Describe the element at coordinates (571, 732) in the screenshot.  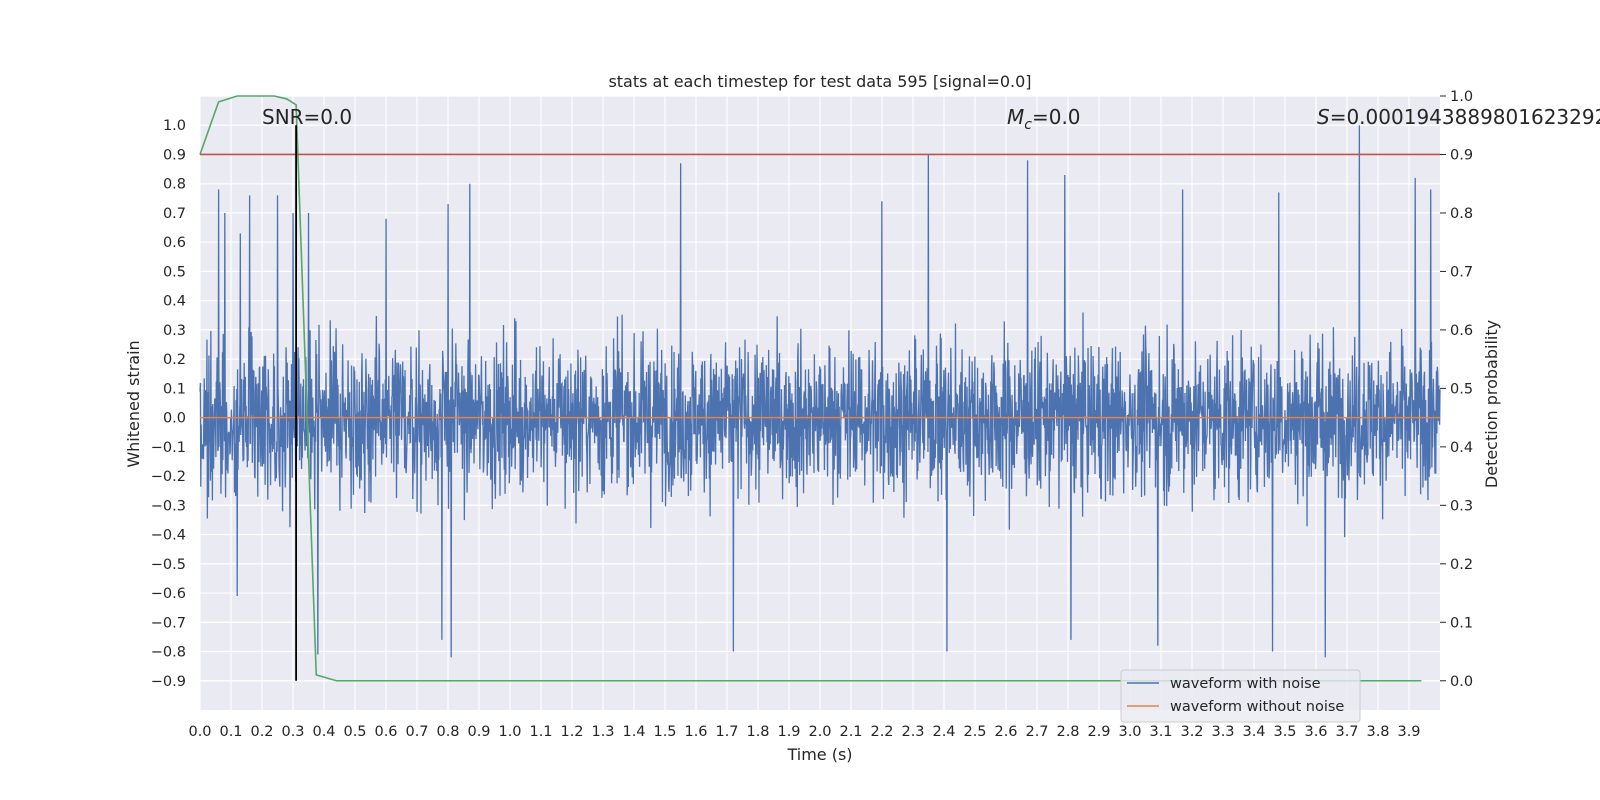
I see `x-tick-label: 1.2` at that location.